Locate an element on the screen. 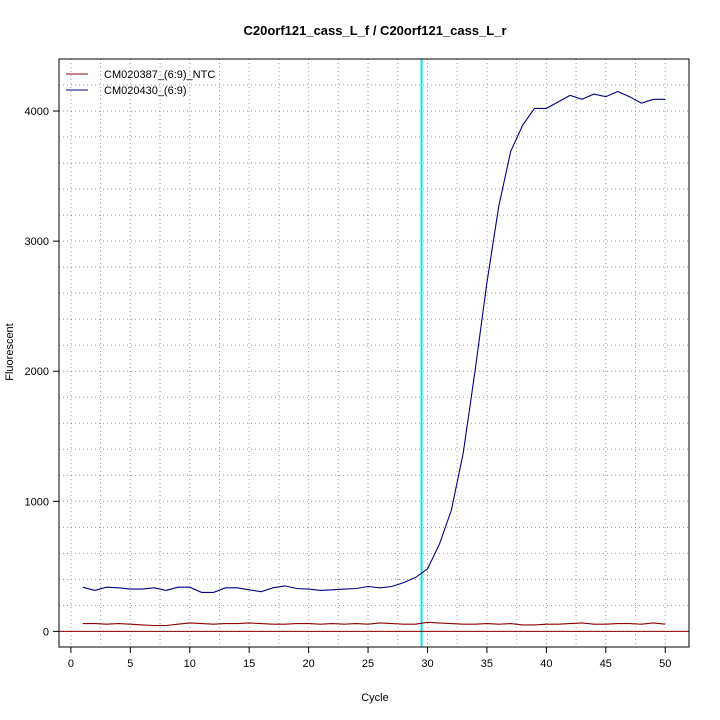 Image resolution: width=720 pixels, height=720 pixels. x-tick-label: 20 is located at coordinates (308, 664).